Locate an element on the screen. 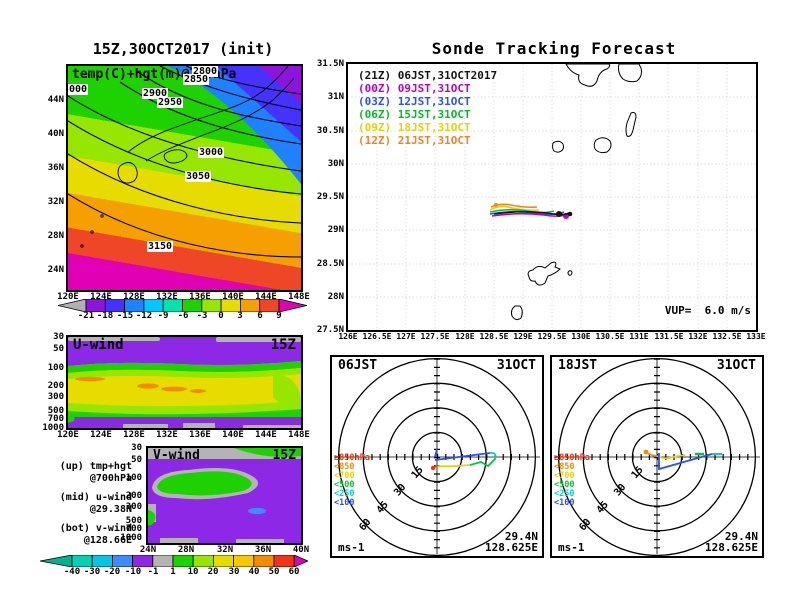 The image size is (792, 612). x-tick-label: 136E is located at coordinates (200, 435).